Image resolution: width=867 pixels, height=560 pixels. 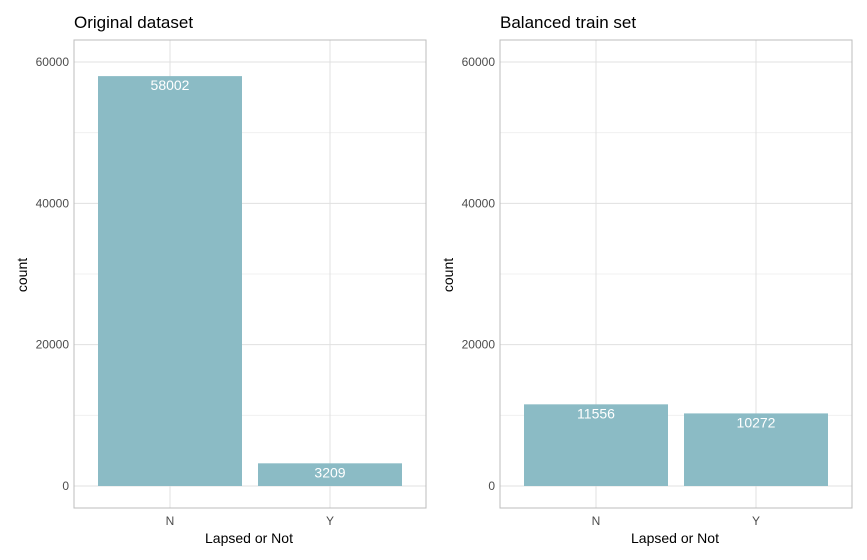 What do you see at coordinates (676, 445) in the screenshot?
I see `bars` at bounding box center [676, 445].